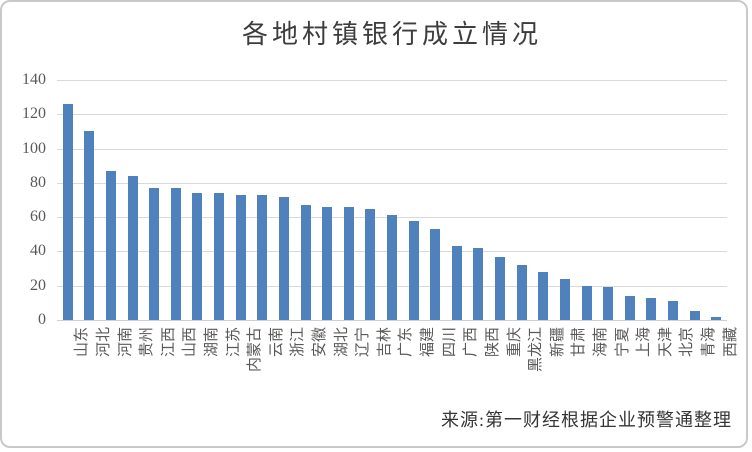 The width and height of the screenshot is (752, 452). I want to click on chart-title: 各地村镇银行成立情况, so click(391, 34).